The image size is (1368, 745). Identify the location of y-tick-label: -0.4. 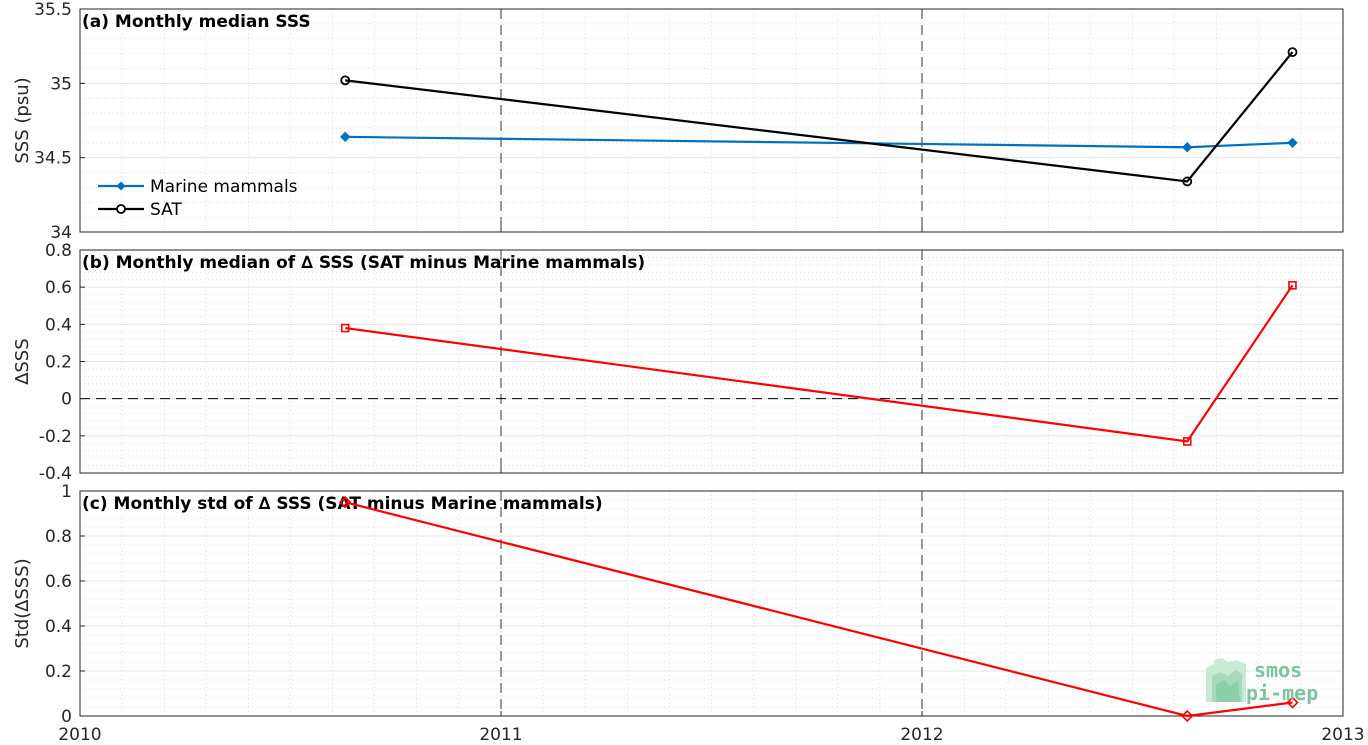
(55, 474).